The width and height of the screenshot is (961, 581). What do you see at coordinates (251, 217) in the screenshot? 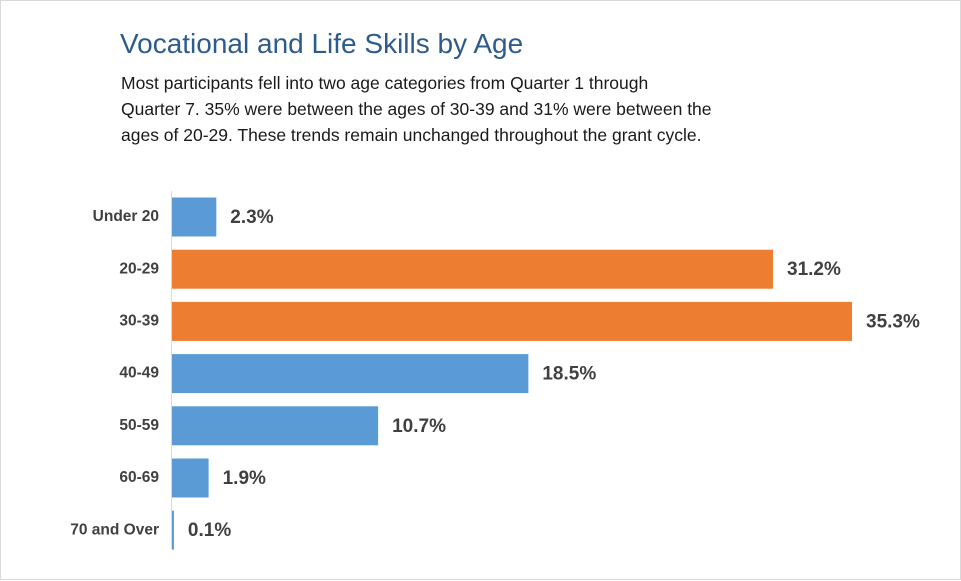
I see `value-label: 2.3%` at bounding box center [251, 217].